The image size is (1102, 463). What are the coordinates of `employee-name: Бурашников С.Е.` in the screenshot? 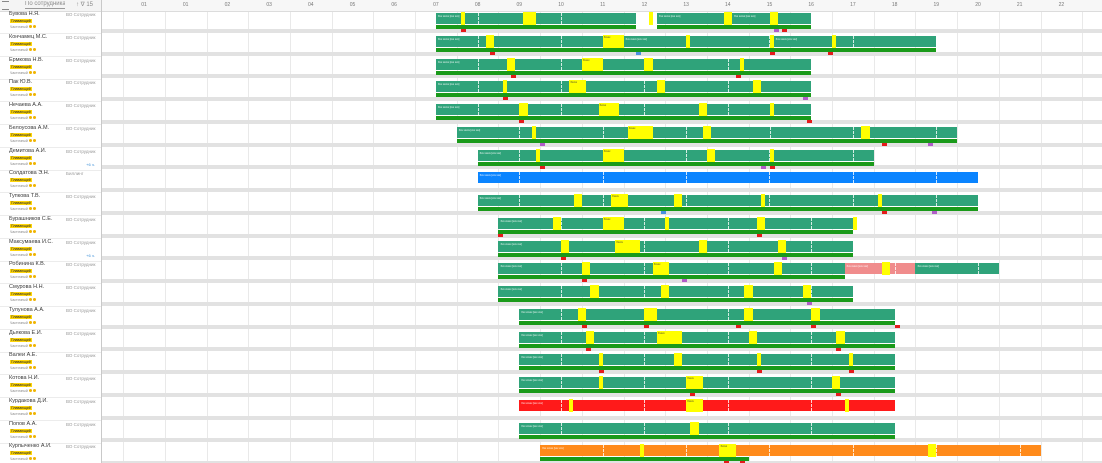 It's located at (31, 218).